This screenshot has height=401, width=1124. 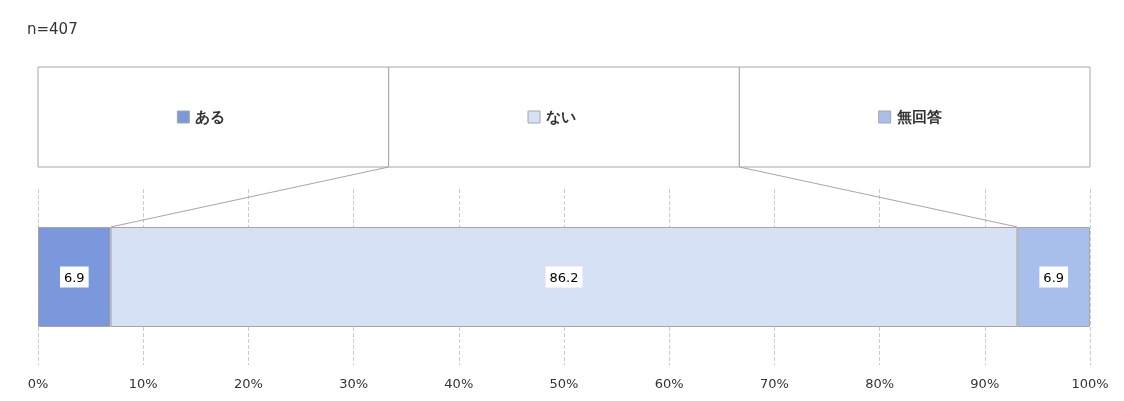 I want to click on x-tick-label: 80%, so click(x=880, y=383).